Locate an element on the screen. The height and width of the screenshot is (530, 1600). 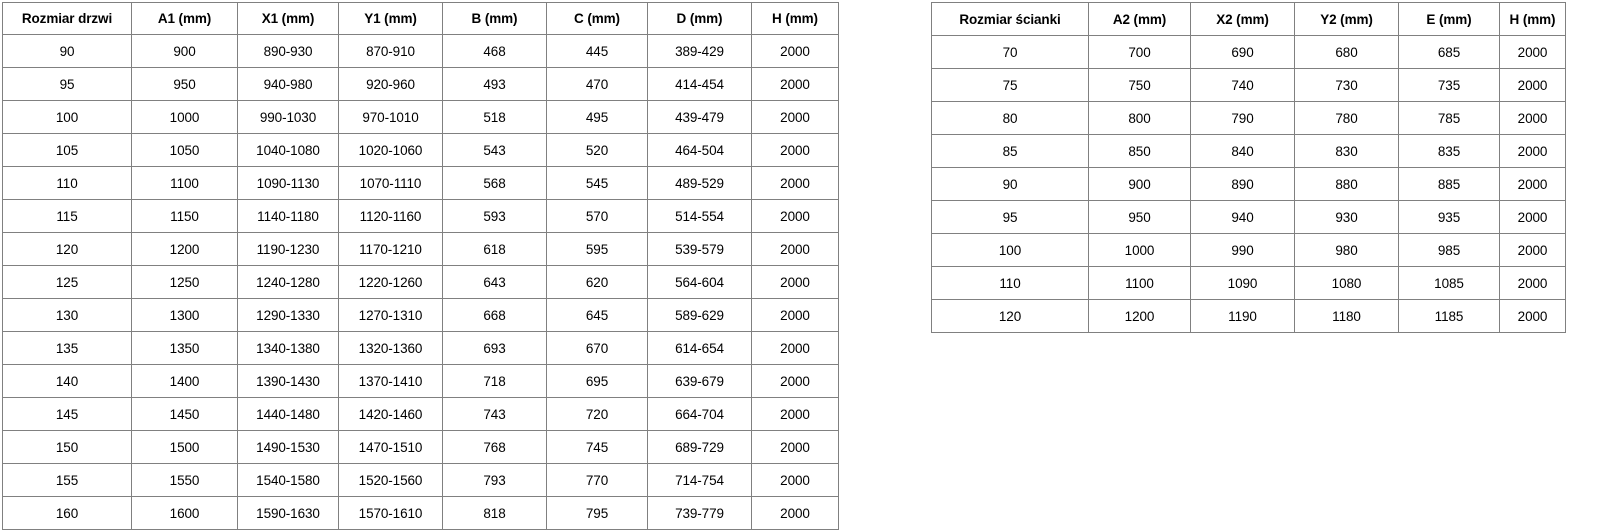
table-cell: 730 is located at coordinates (1346, 85).